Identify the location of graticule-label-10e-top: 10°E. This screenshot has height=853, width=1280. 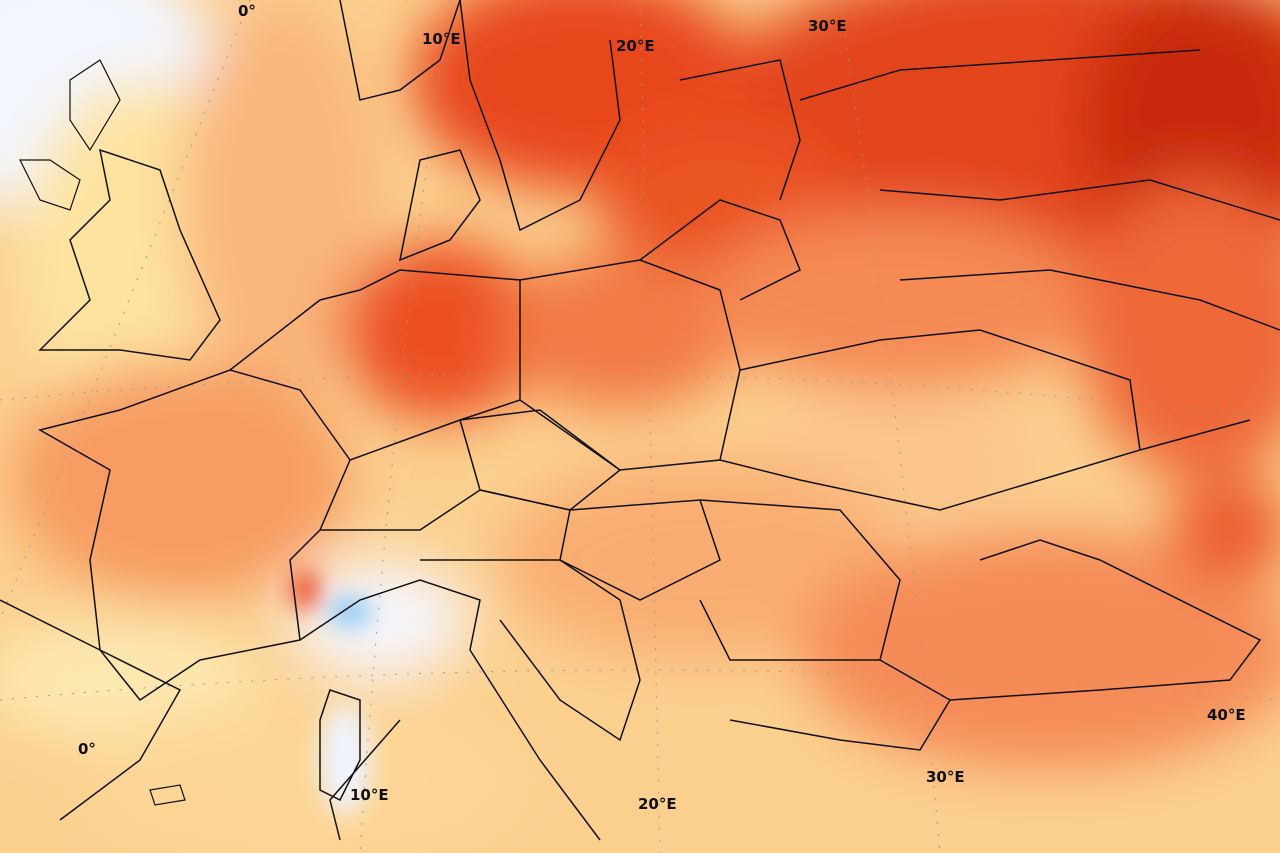
(441, 39).